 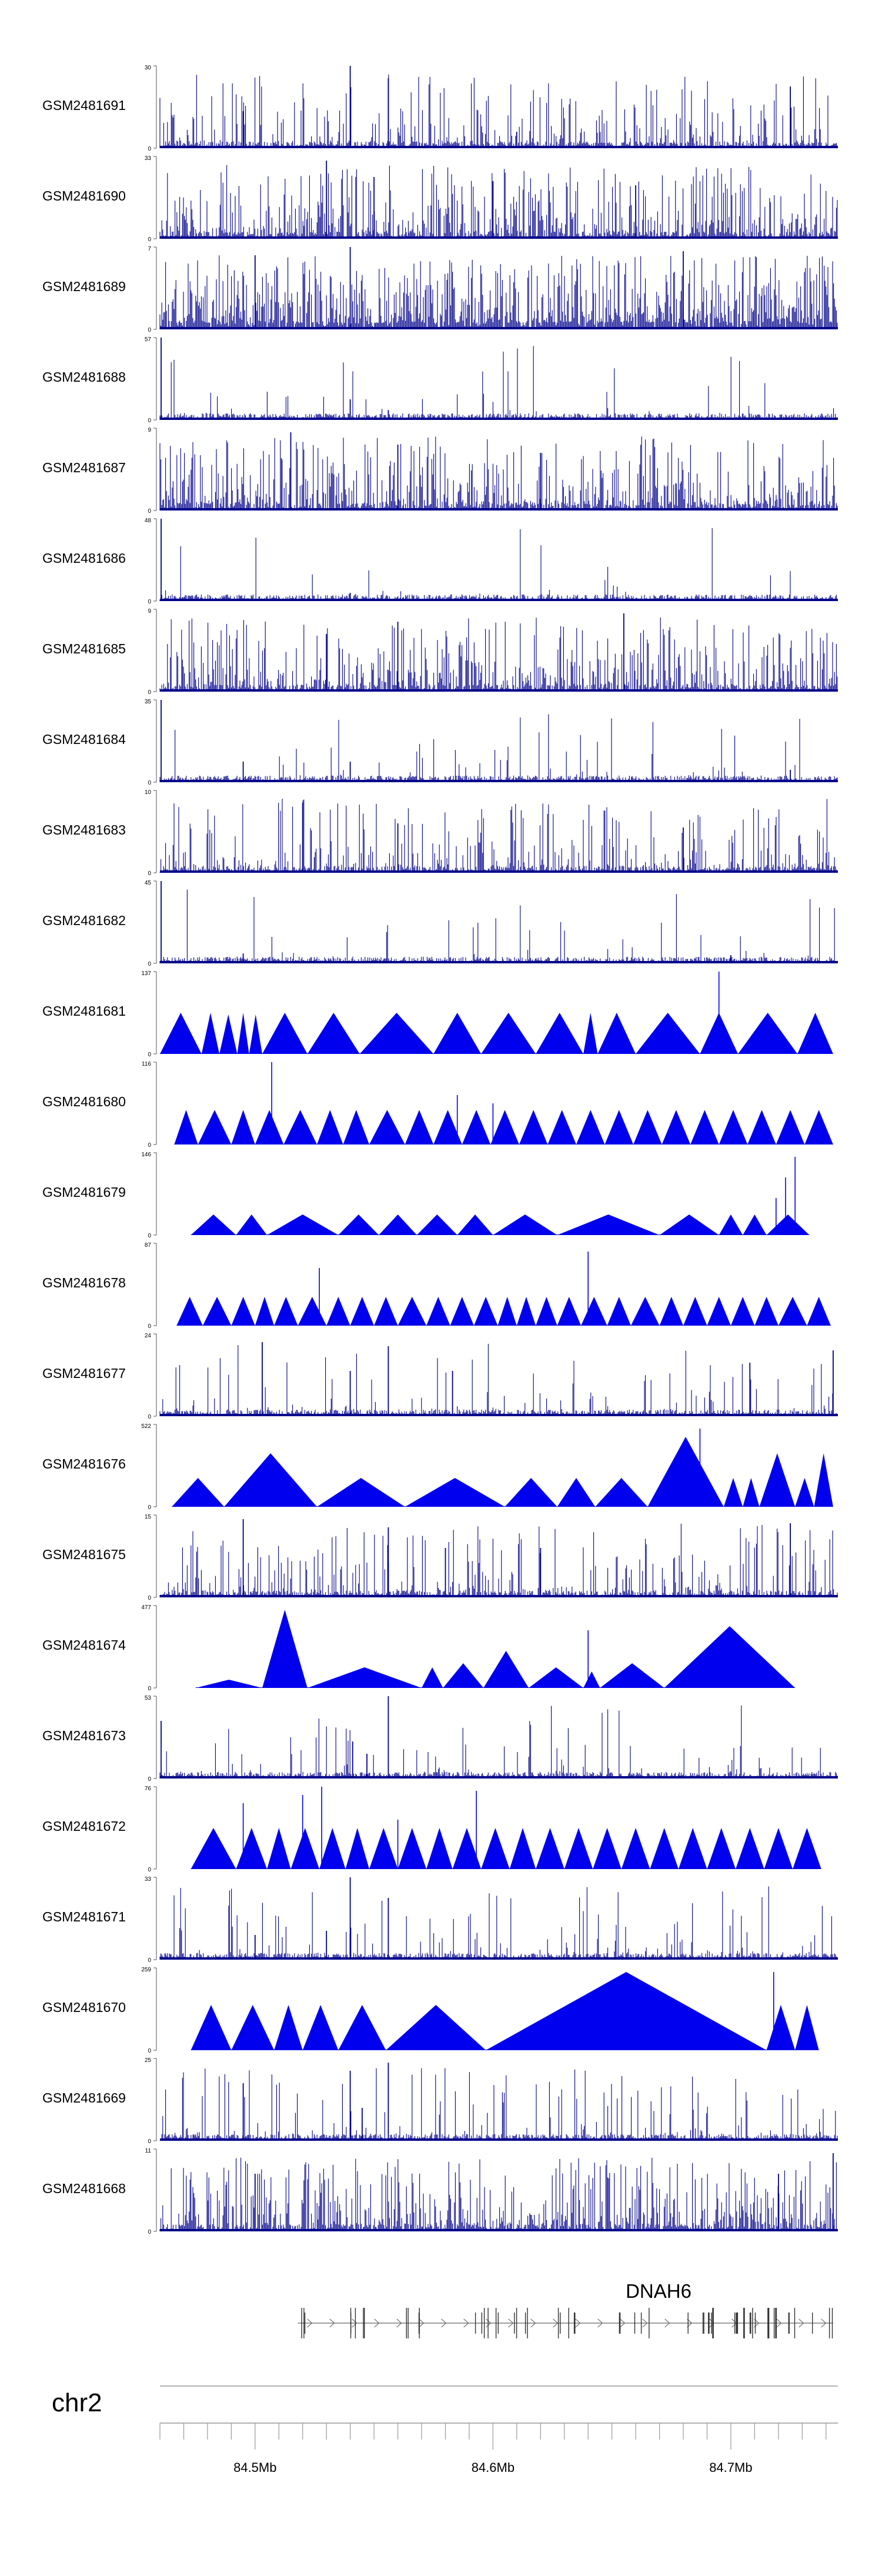 I want to click on track-GSM2481678: GSM2481678 87 0, so click(x=436, y=1286).